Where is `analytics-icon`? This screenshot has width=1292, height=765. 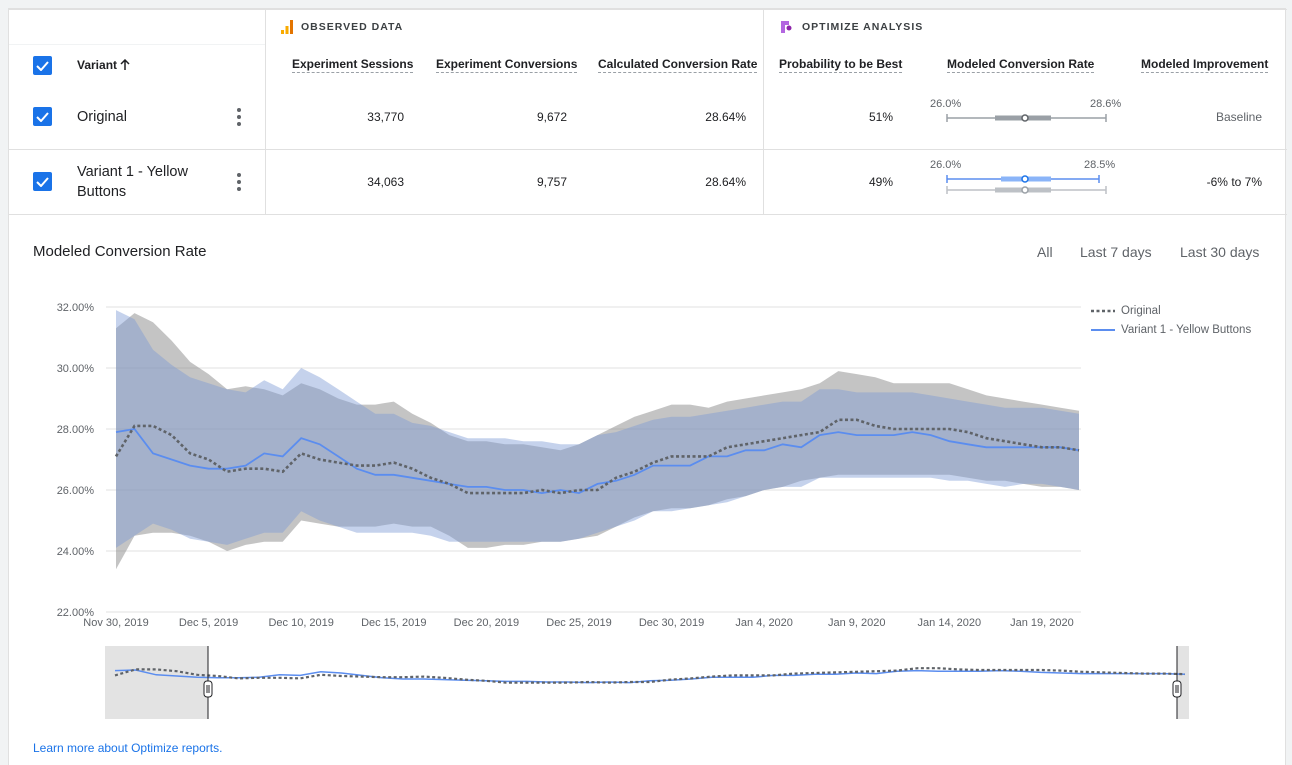
analytics-icon is located at coordinates (287, 27).